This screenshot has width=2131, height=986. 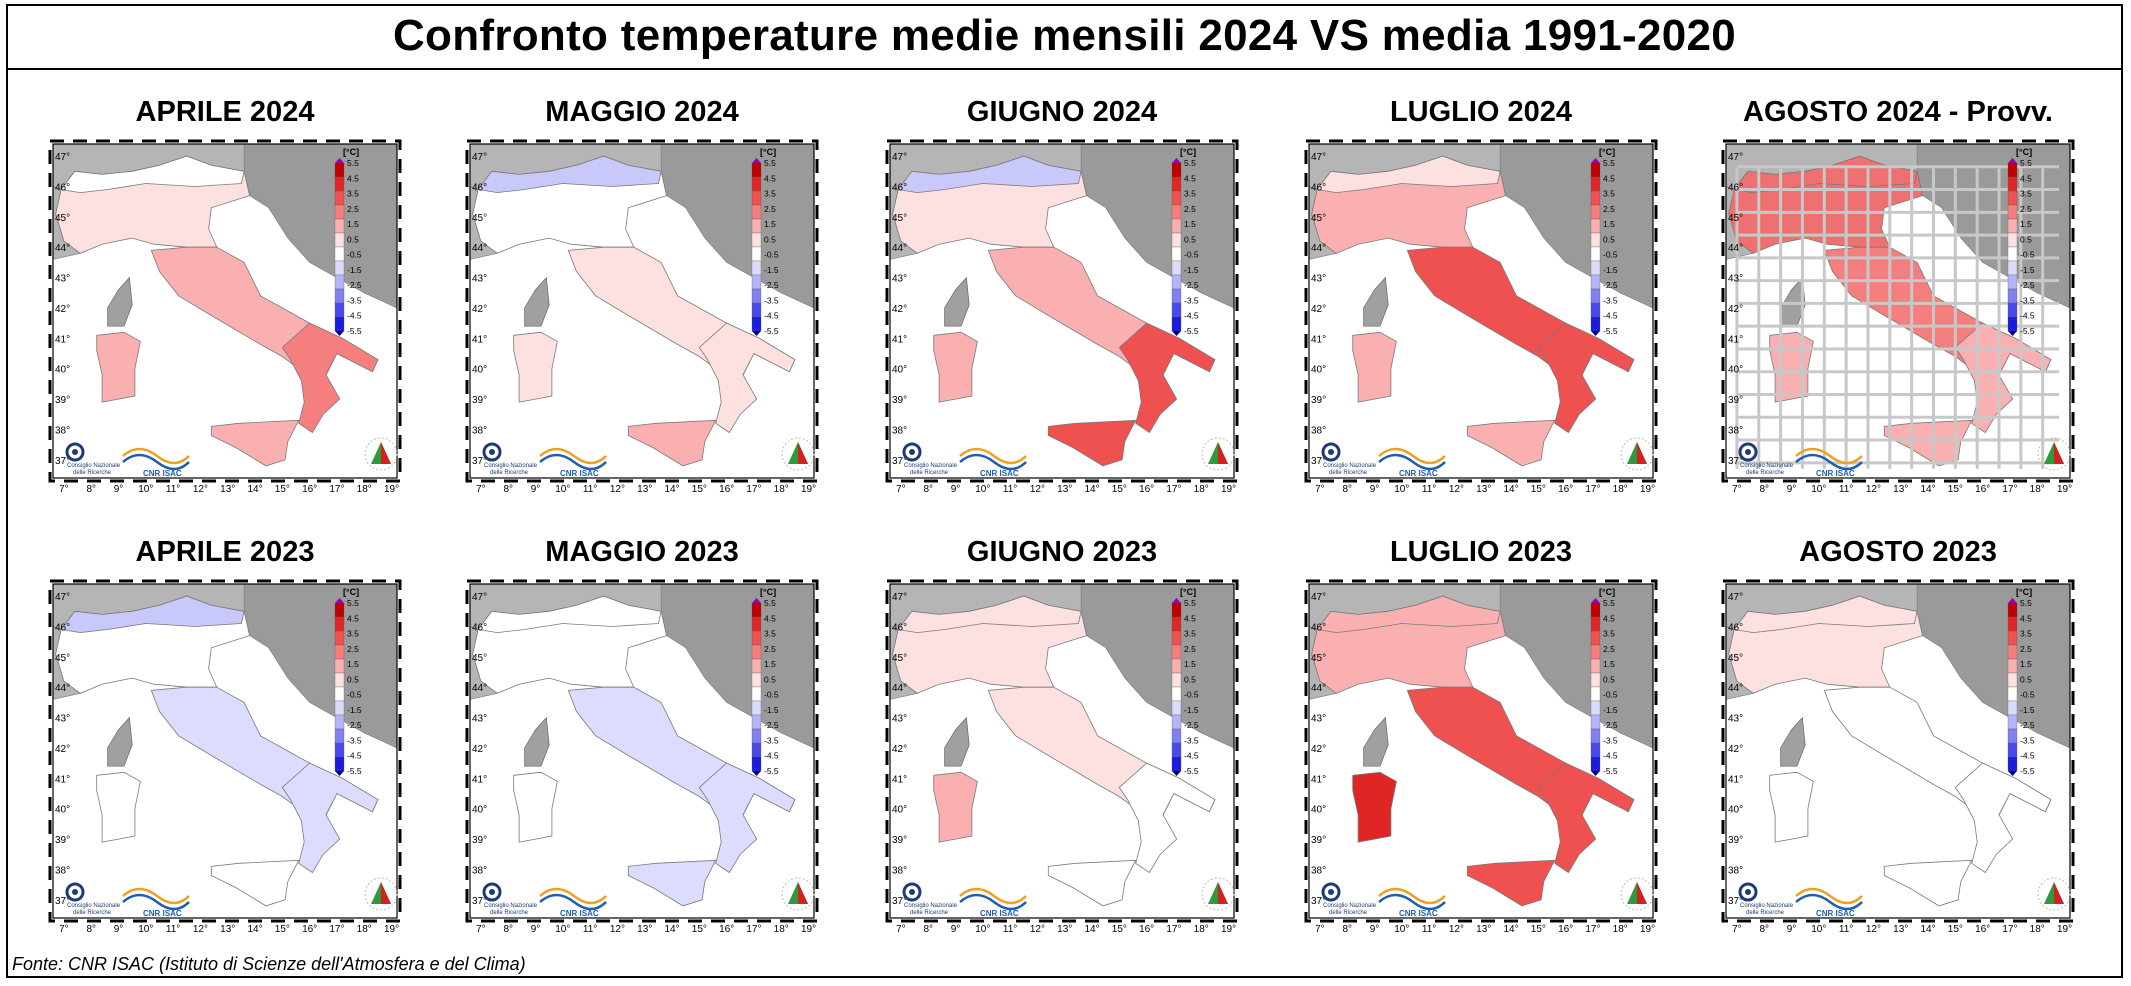 What do you see at coordinates (479, 870) in the screenshot?
I see `latitude-label: 38°` at bounding box center [479, 870].